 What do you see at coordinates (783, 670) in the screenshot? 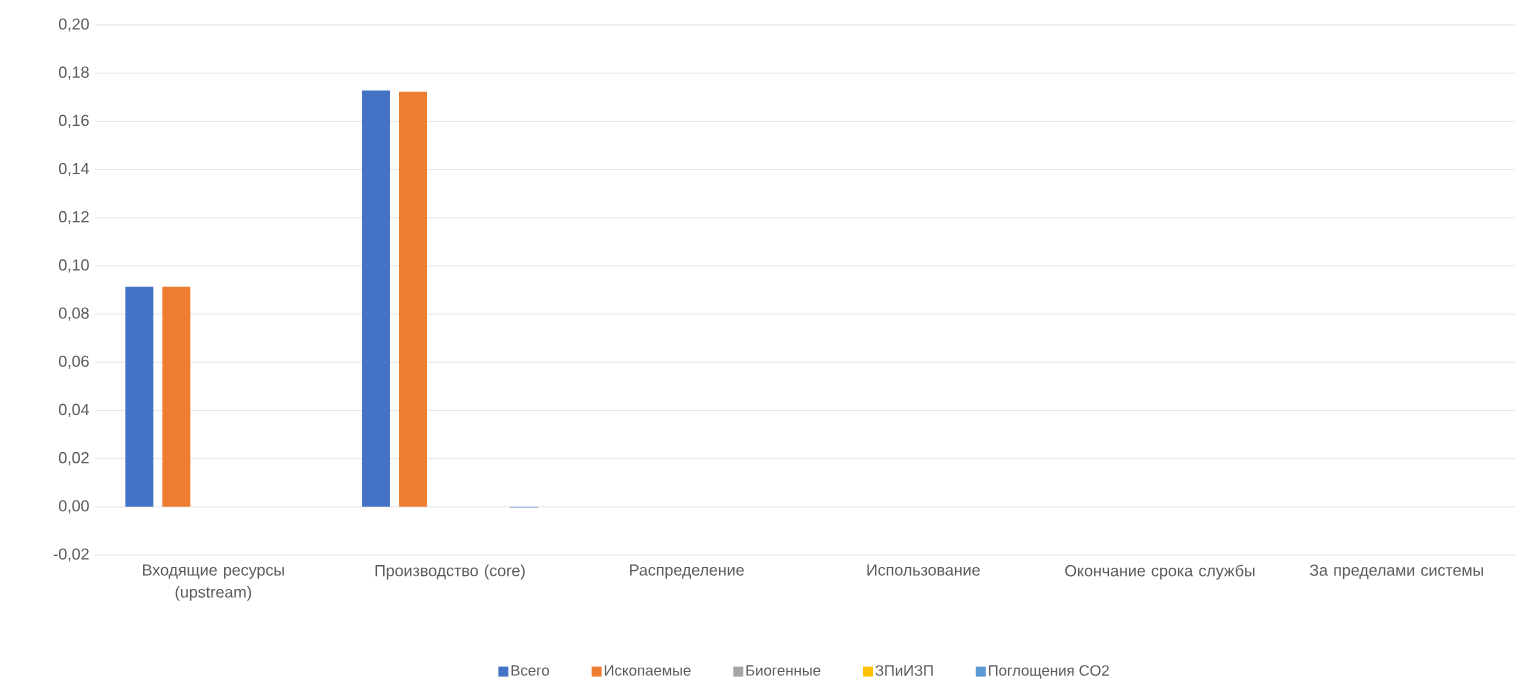
I see `legend-label: Биогенные` at bounding box center [783, 670].